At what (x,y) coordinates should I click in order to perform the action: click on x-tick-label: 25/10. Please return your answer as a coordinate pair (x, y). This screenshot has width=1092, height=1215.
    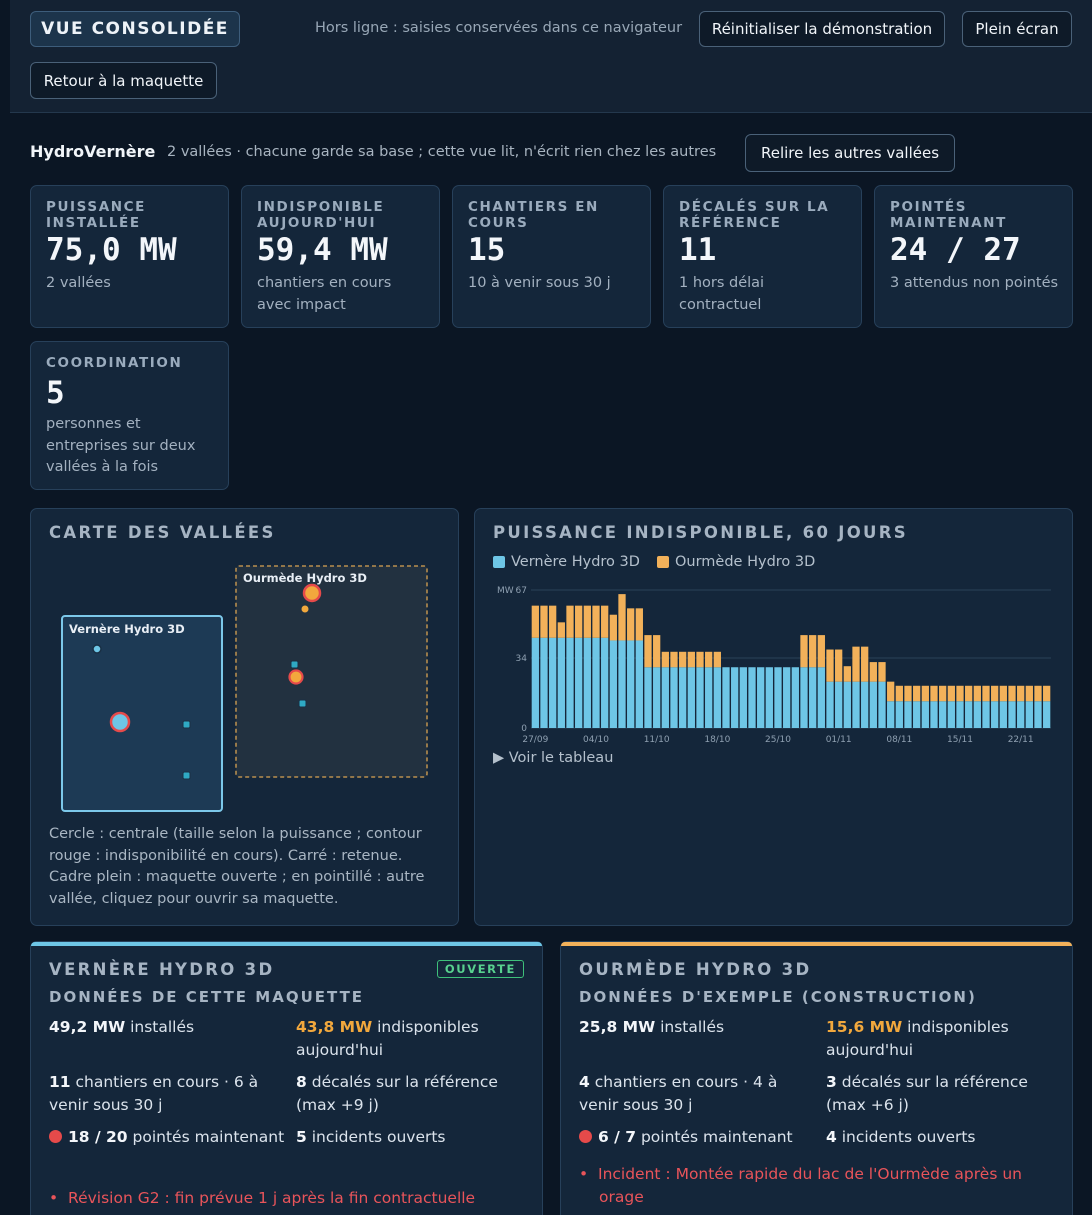
    Looking at the image, I should click on (778, 739).